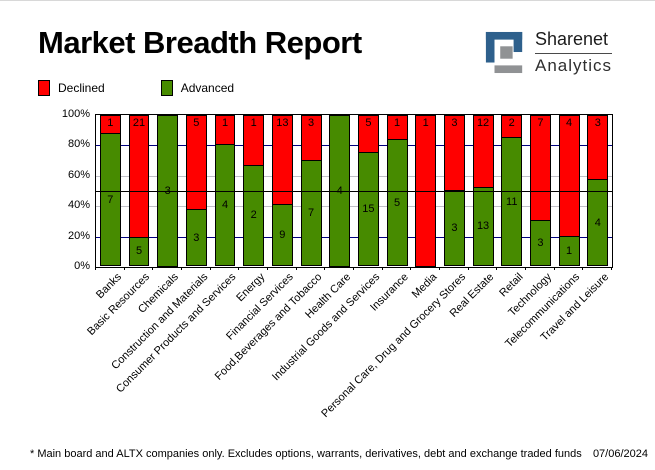  I want to click on y-axis-label: 80%, so click(78, 144).